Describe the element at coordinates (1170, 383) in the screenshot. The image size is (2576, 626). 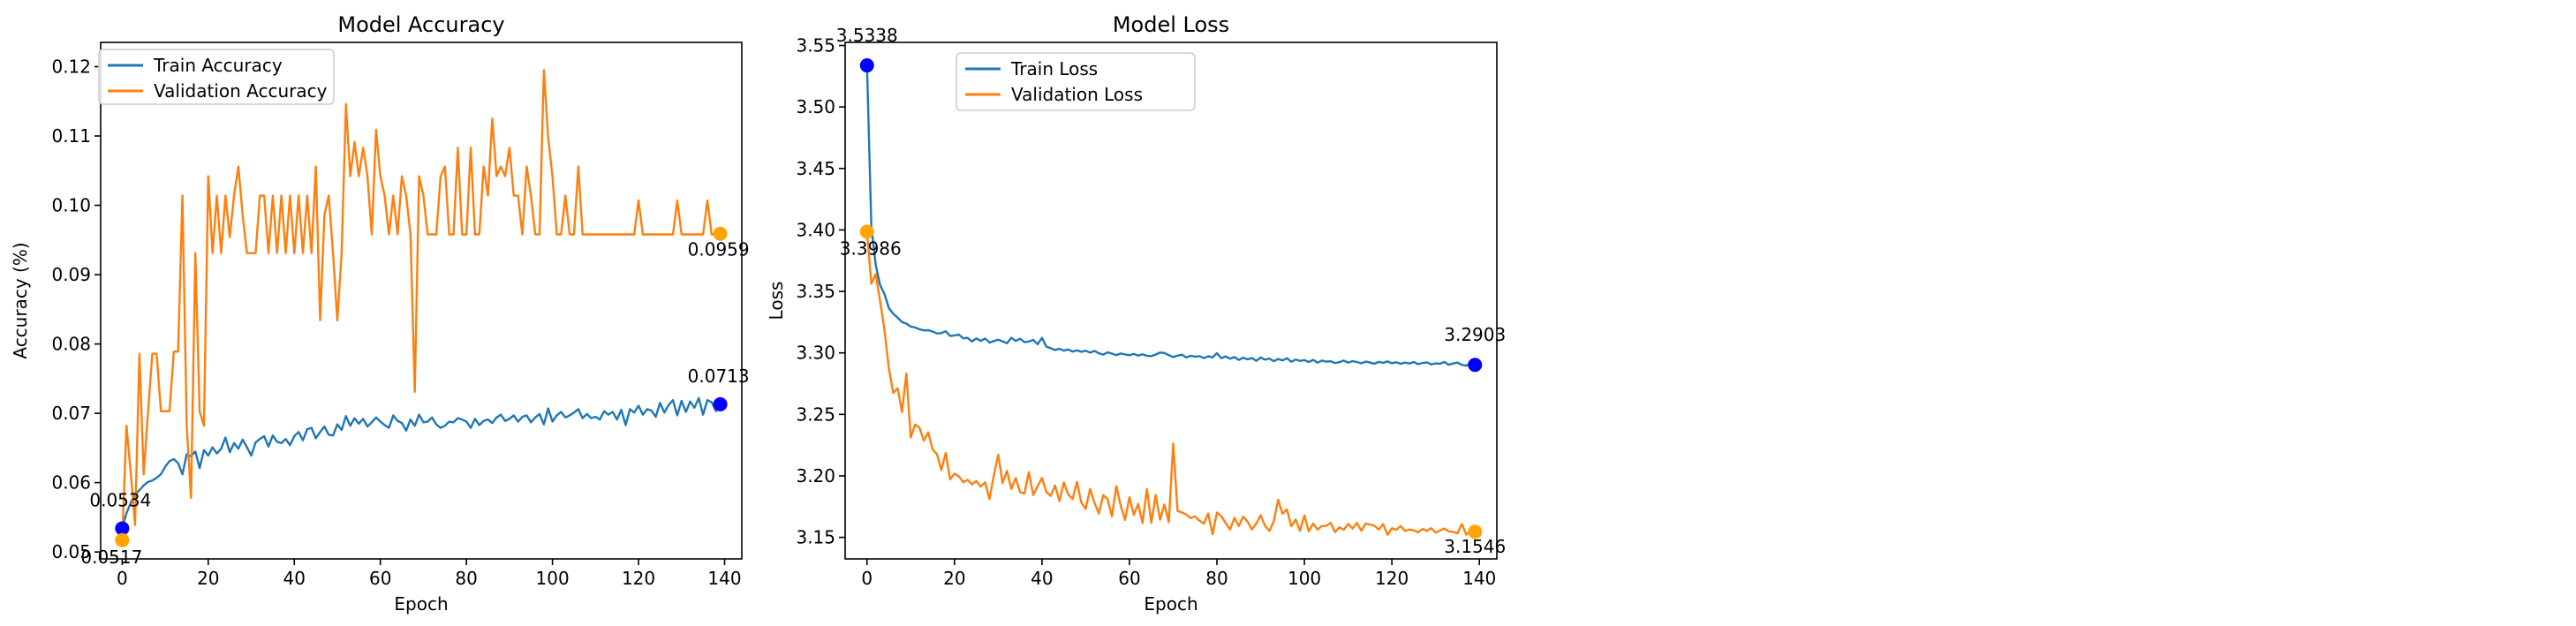
I see `series-line-validation-loss` at that location.